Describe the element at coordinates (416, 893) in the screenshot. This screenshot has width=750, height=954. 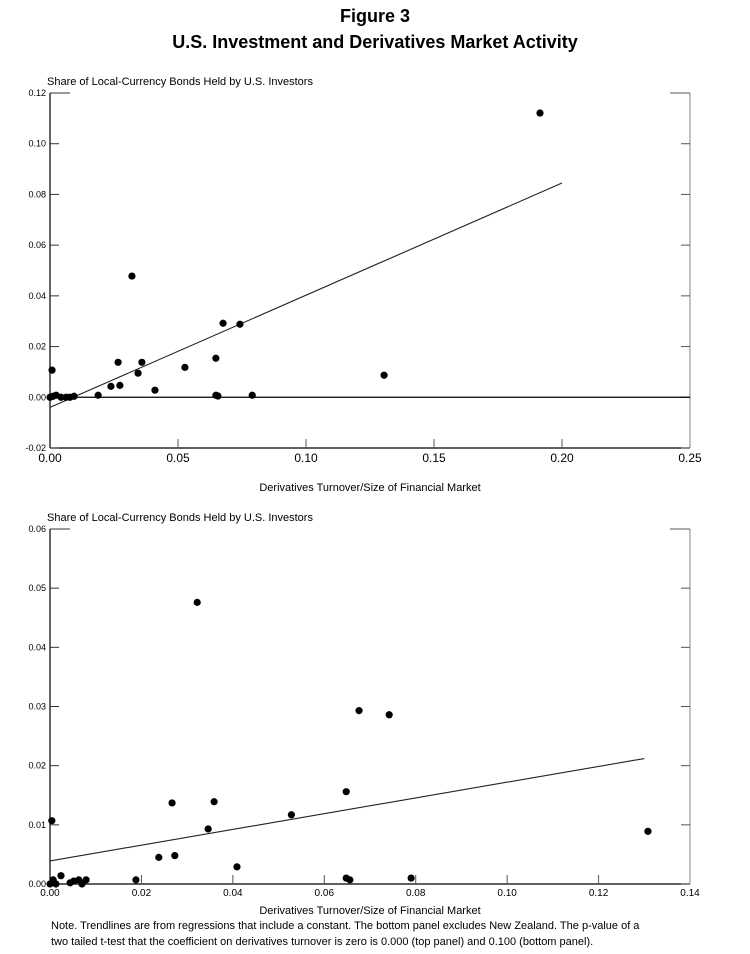
I see `x-tick-label: 0.08` at that location.